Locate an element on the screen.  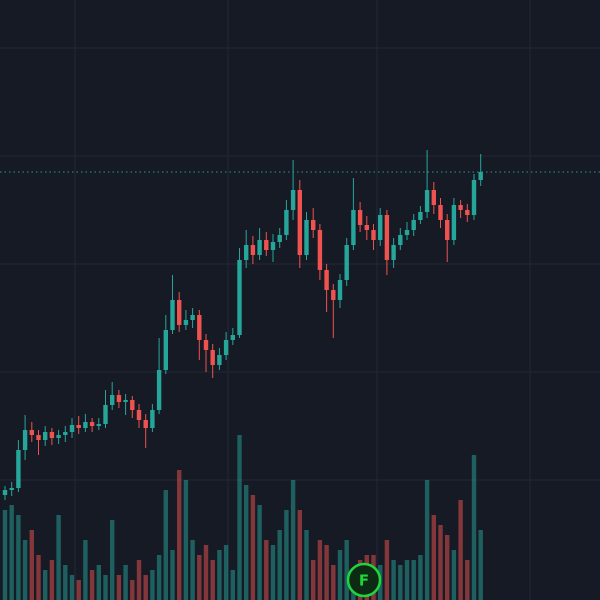
event-marker: F is located at coordinates (364, 580).